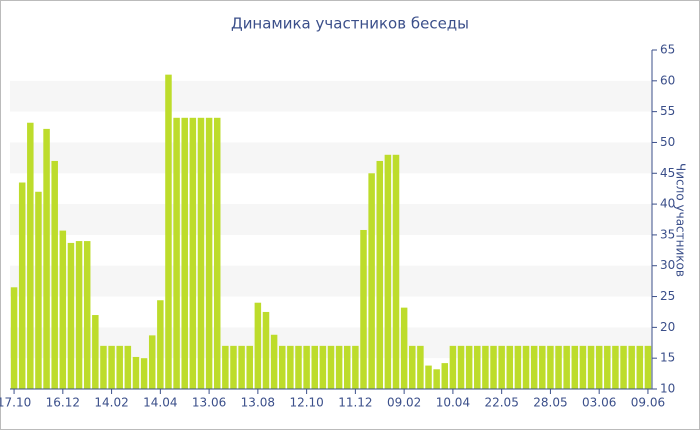 The image size is (700, 430). What do you see at coordinates (350, 24) in the screenshot?
I see `chart-title: Динамика участников беседы` at bounding box center [350, 24].